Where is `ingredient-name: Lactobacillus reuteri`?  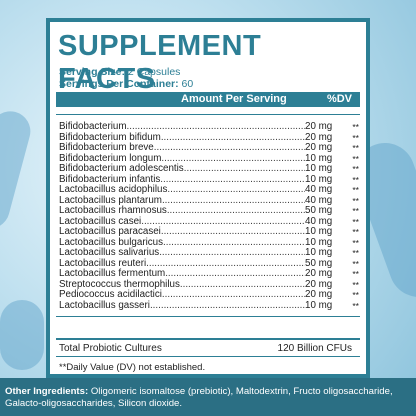 ingredient-name: Lactobacillus reuteri is located at coordinates (103, 263).